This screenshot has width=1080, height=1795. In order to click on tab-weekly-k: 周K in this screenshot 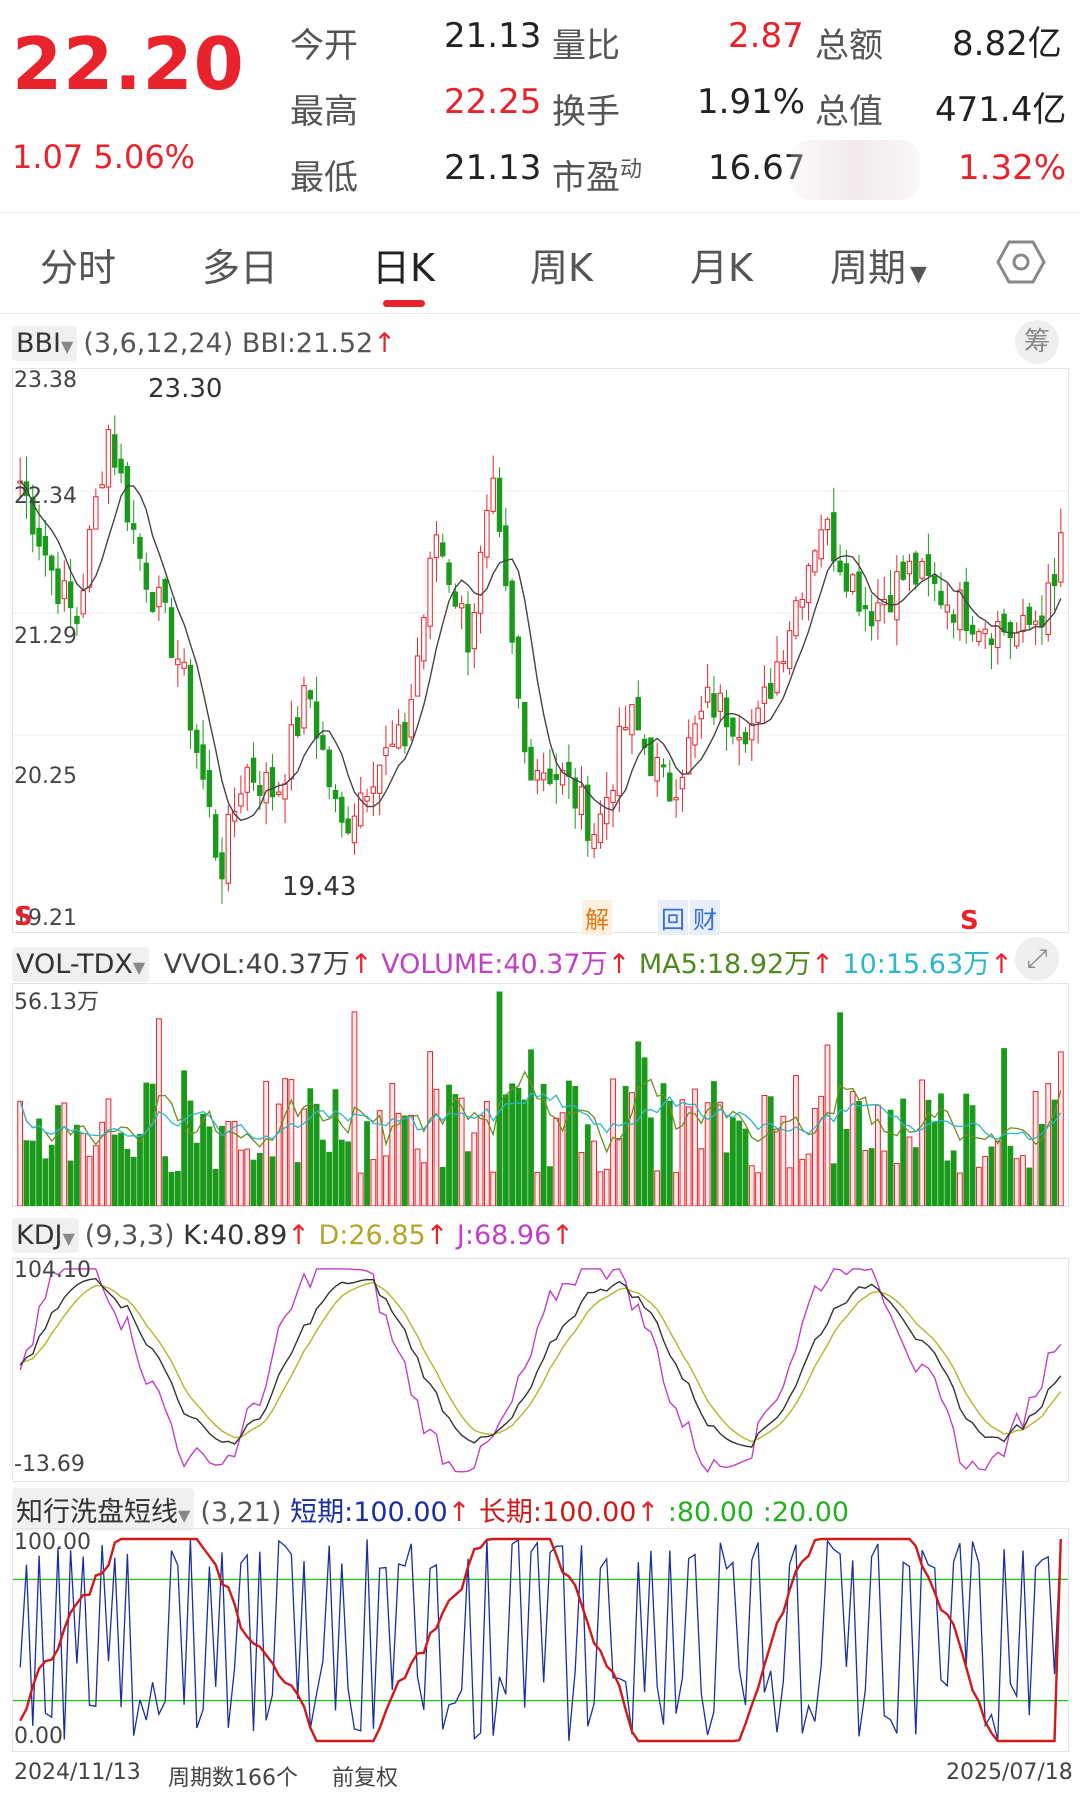, I will do `click(561, 268)`.